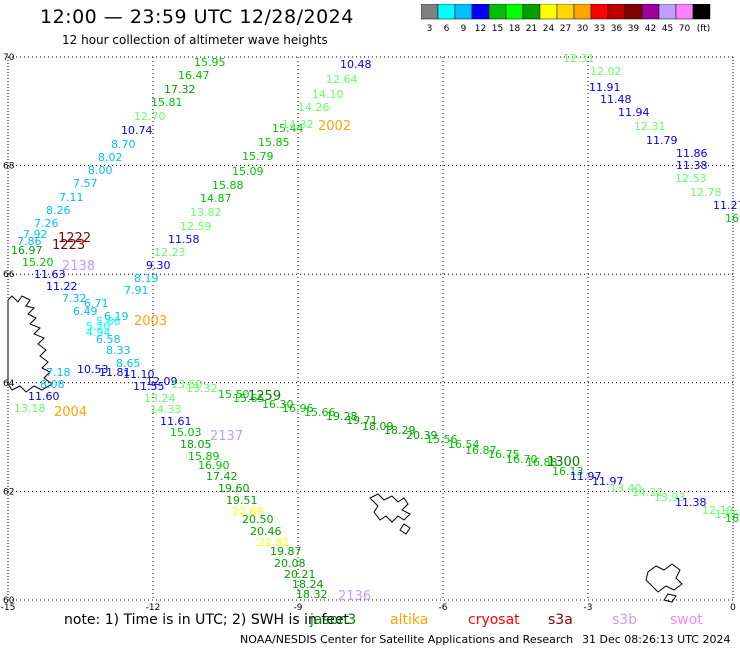  What do you see at coordinates (706, 192) in the screenshot?
I see `wave-height-reading: 12.78` at bounding box center [706, 192].